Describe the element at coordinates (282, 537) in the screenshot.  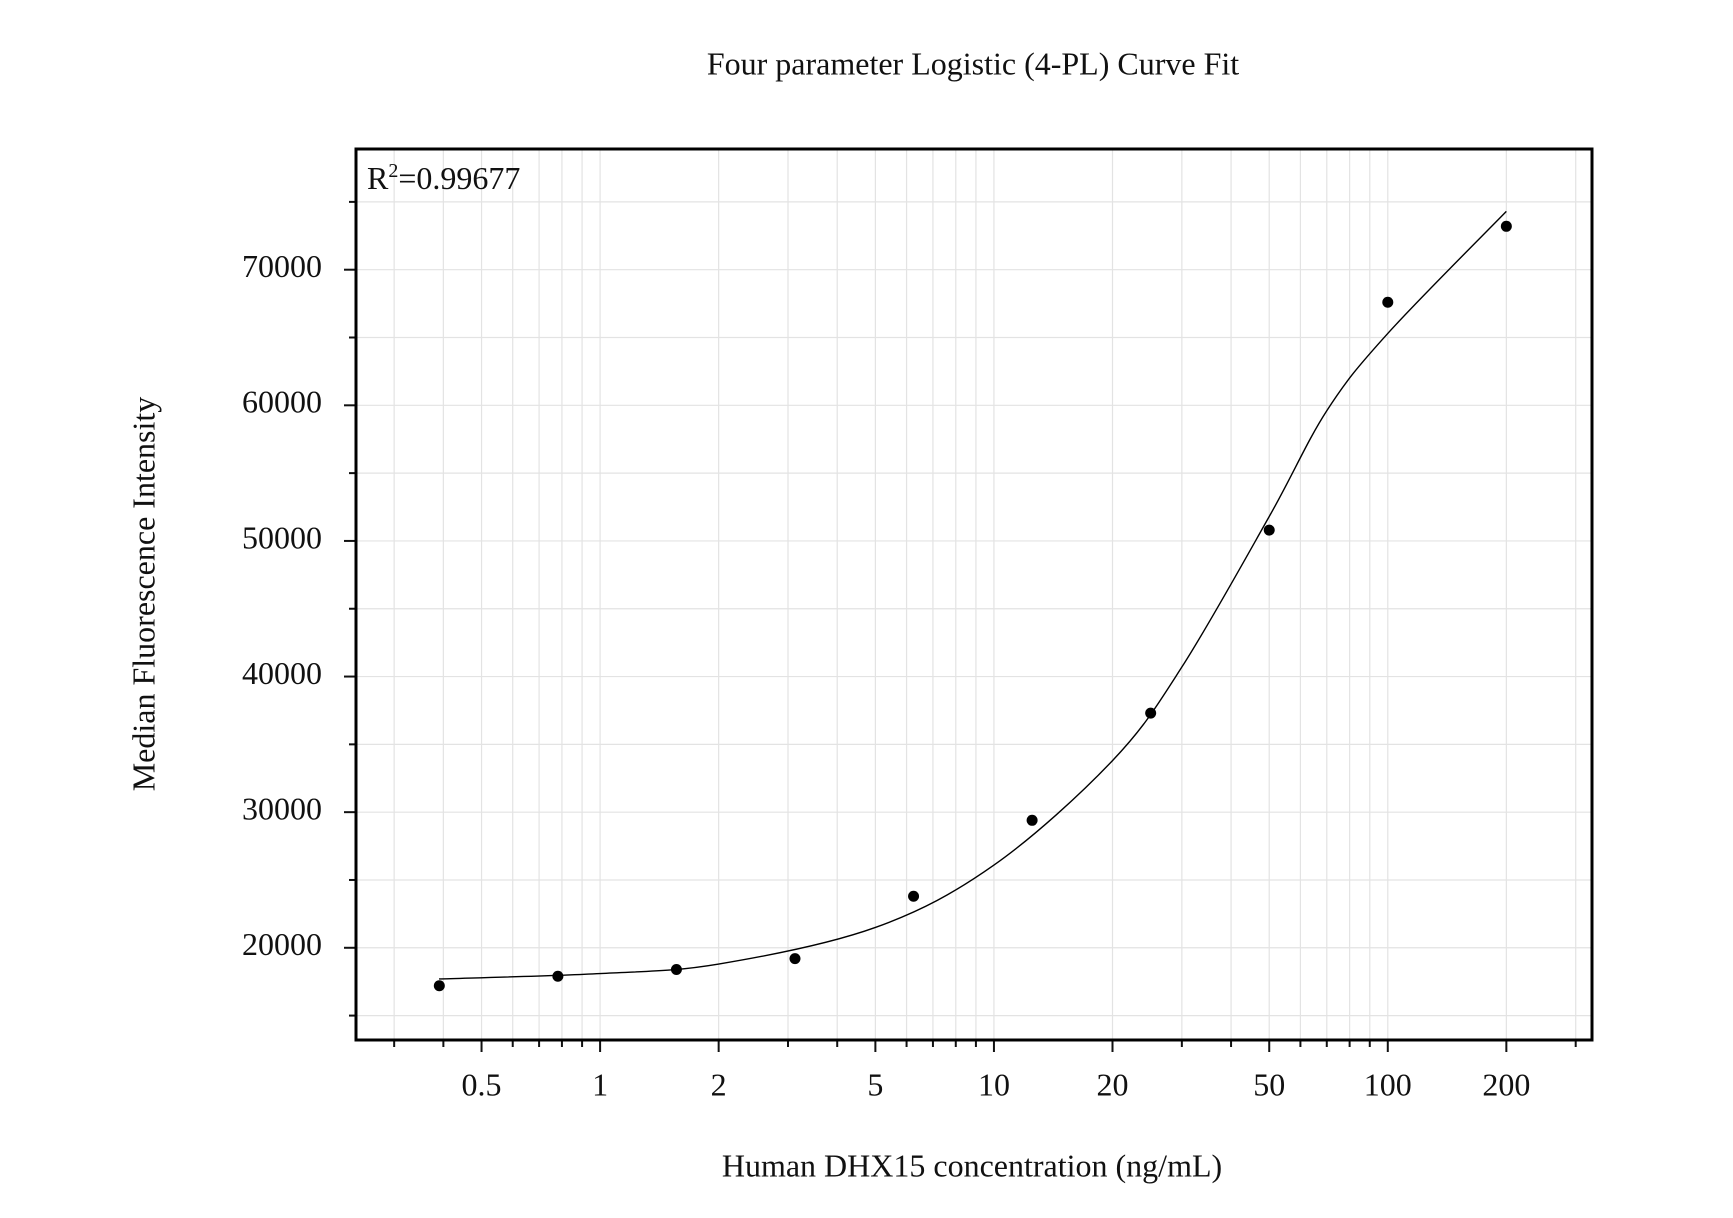
I see `y-tick-label: 50000` at that location.